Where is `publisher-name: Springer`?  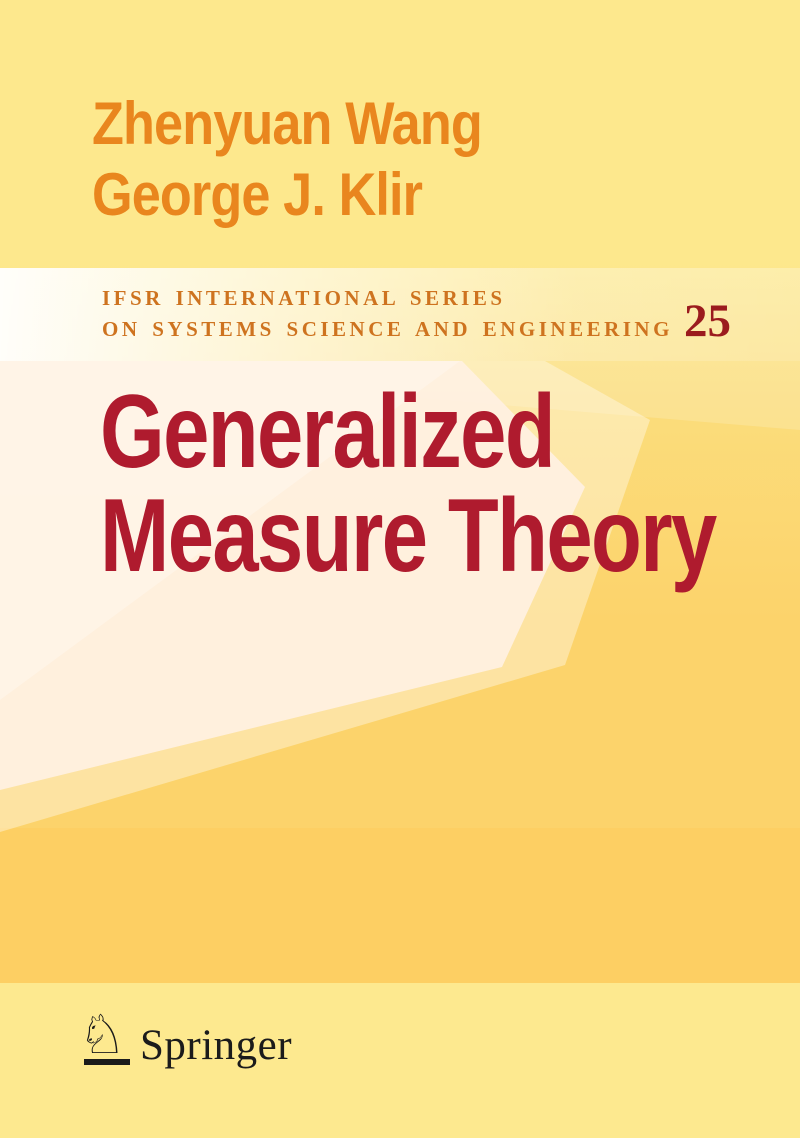 publisher-name: Springer is located at coordinates (216, 1045).